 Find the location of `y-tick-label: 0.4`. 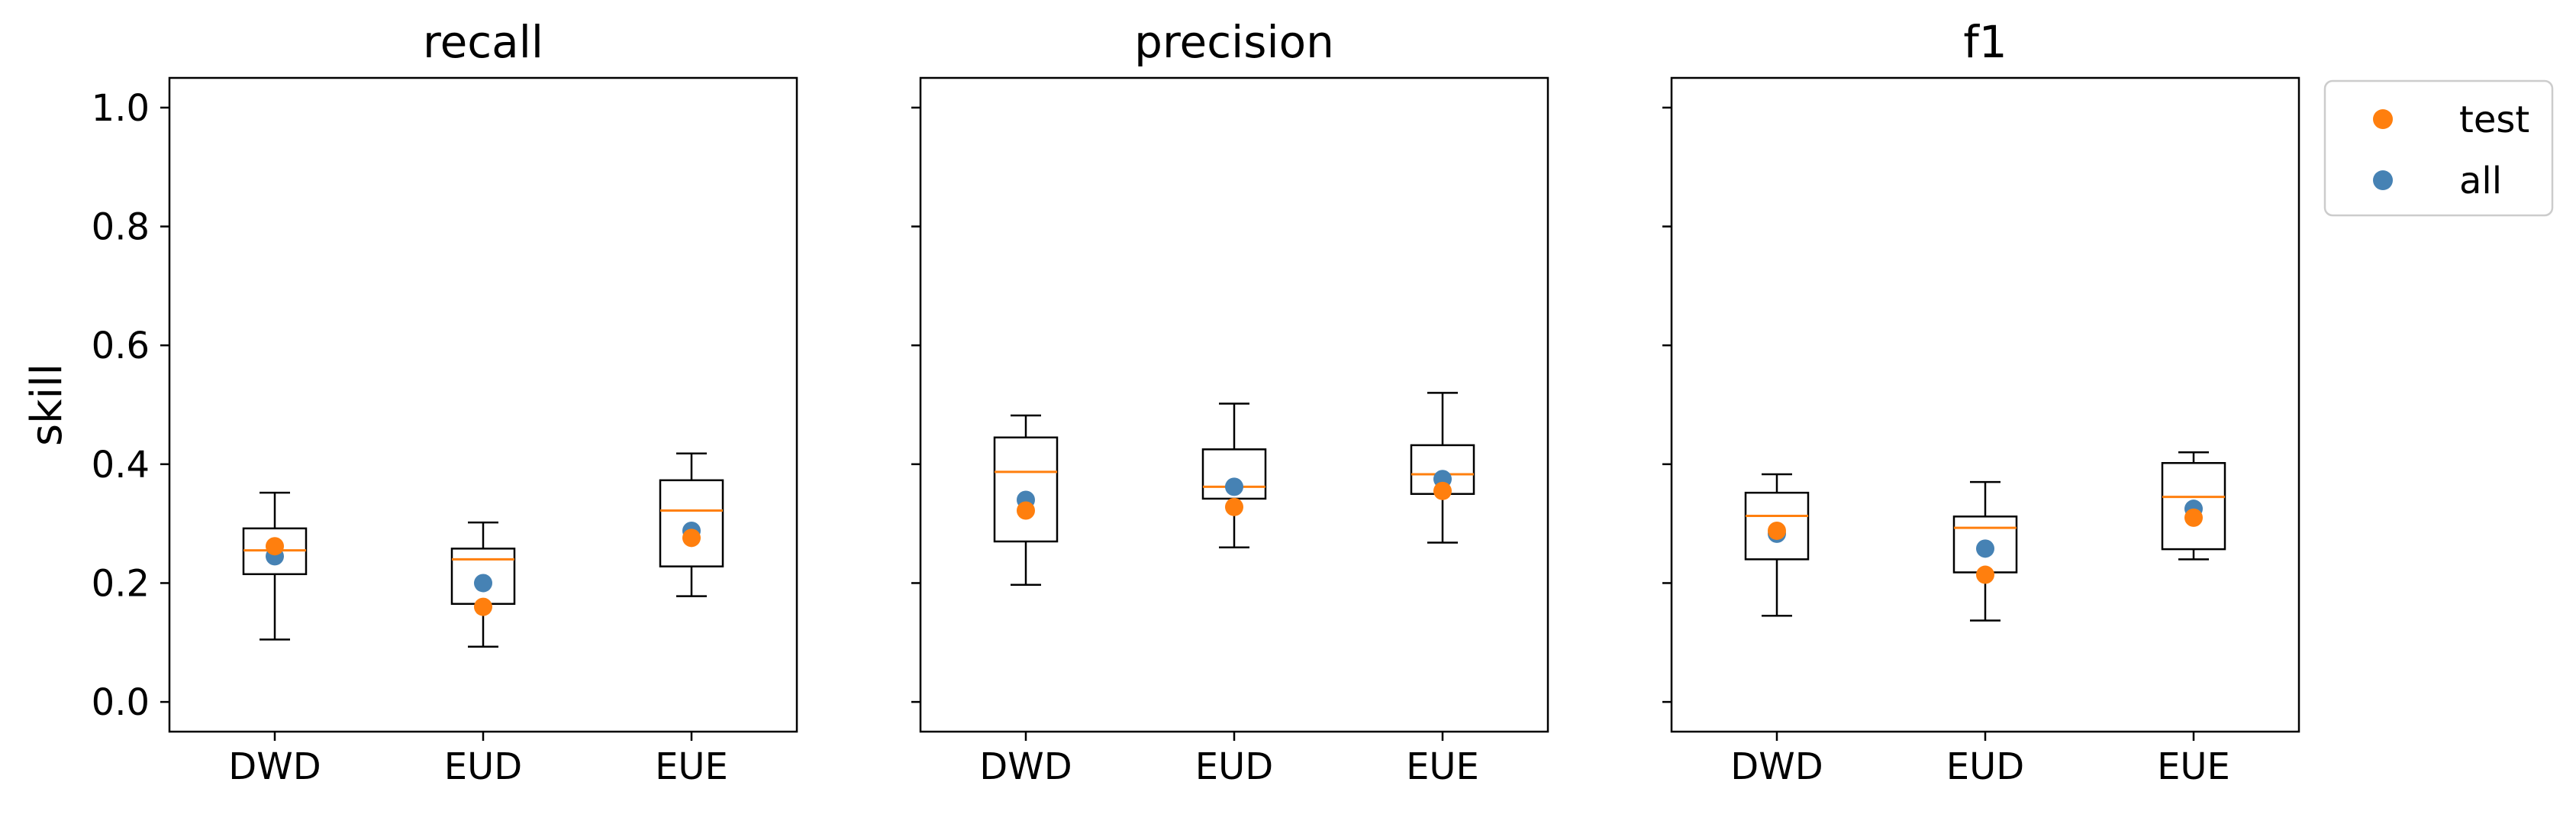

y-tick-label: 0.4 is located at coordinates (121, 465).